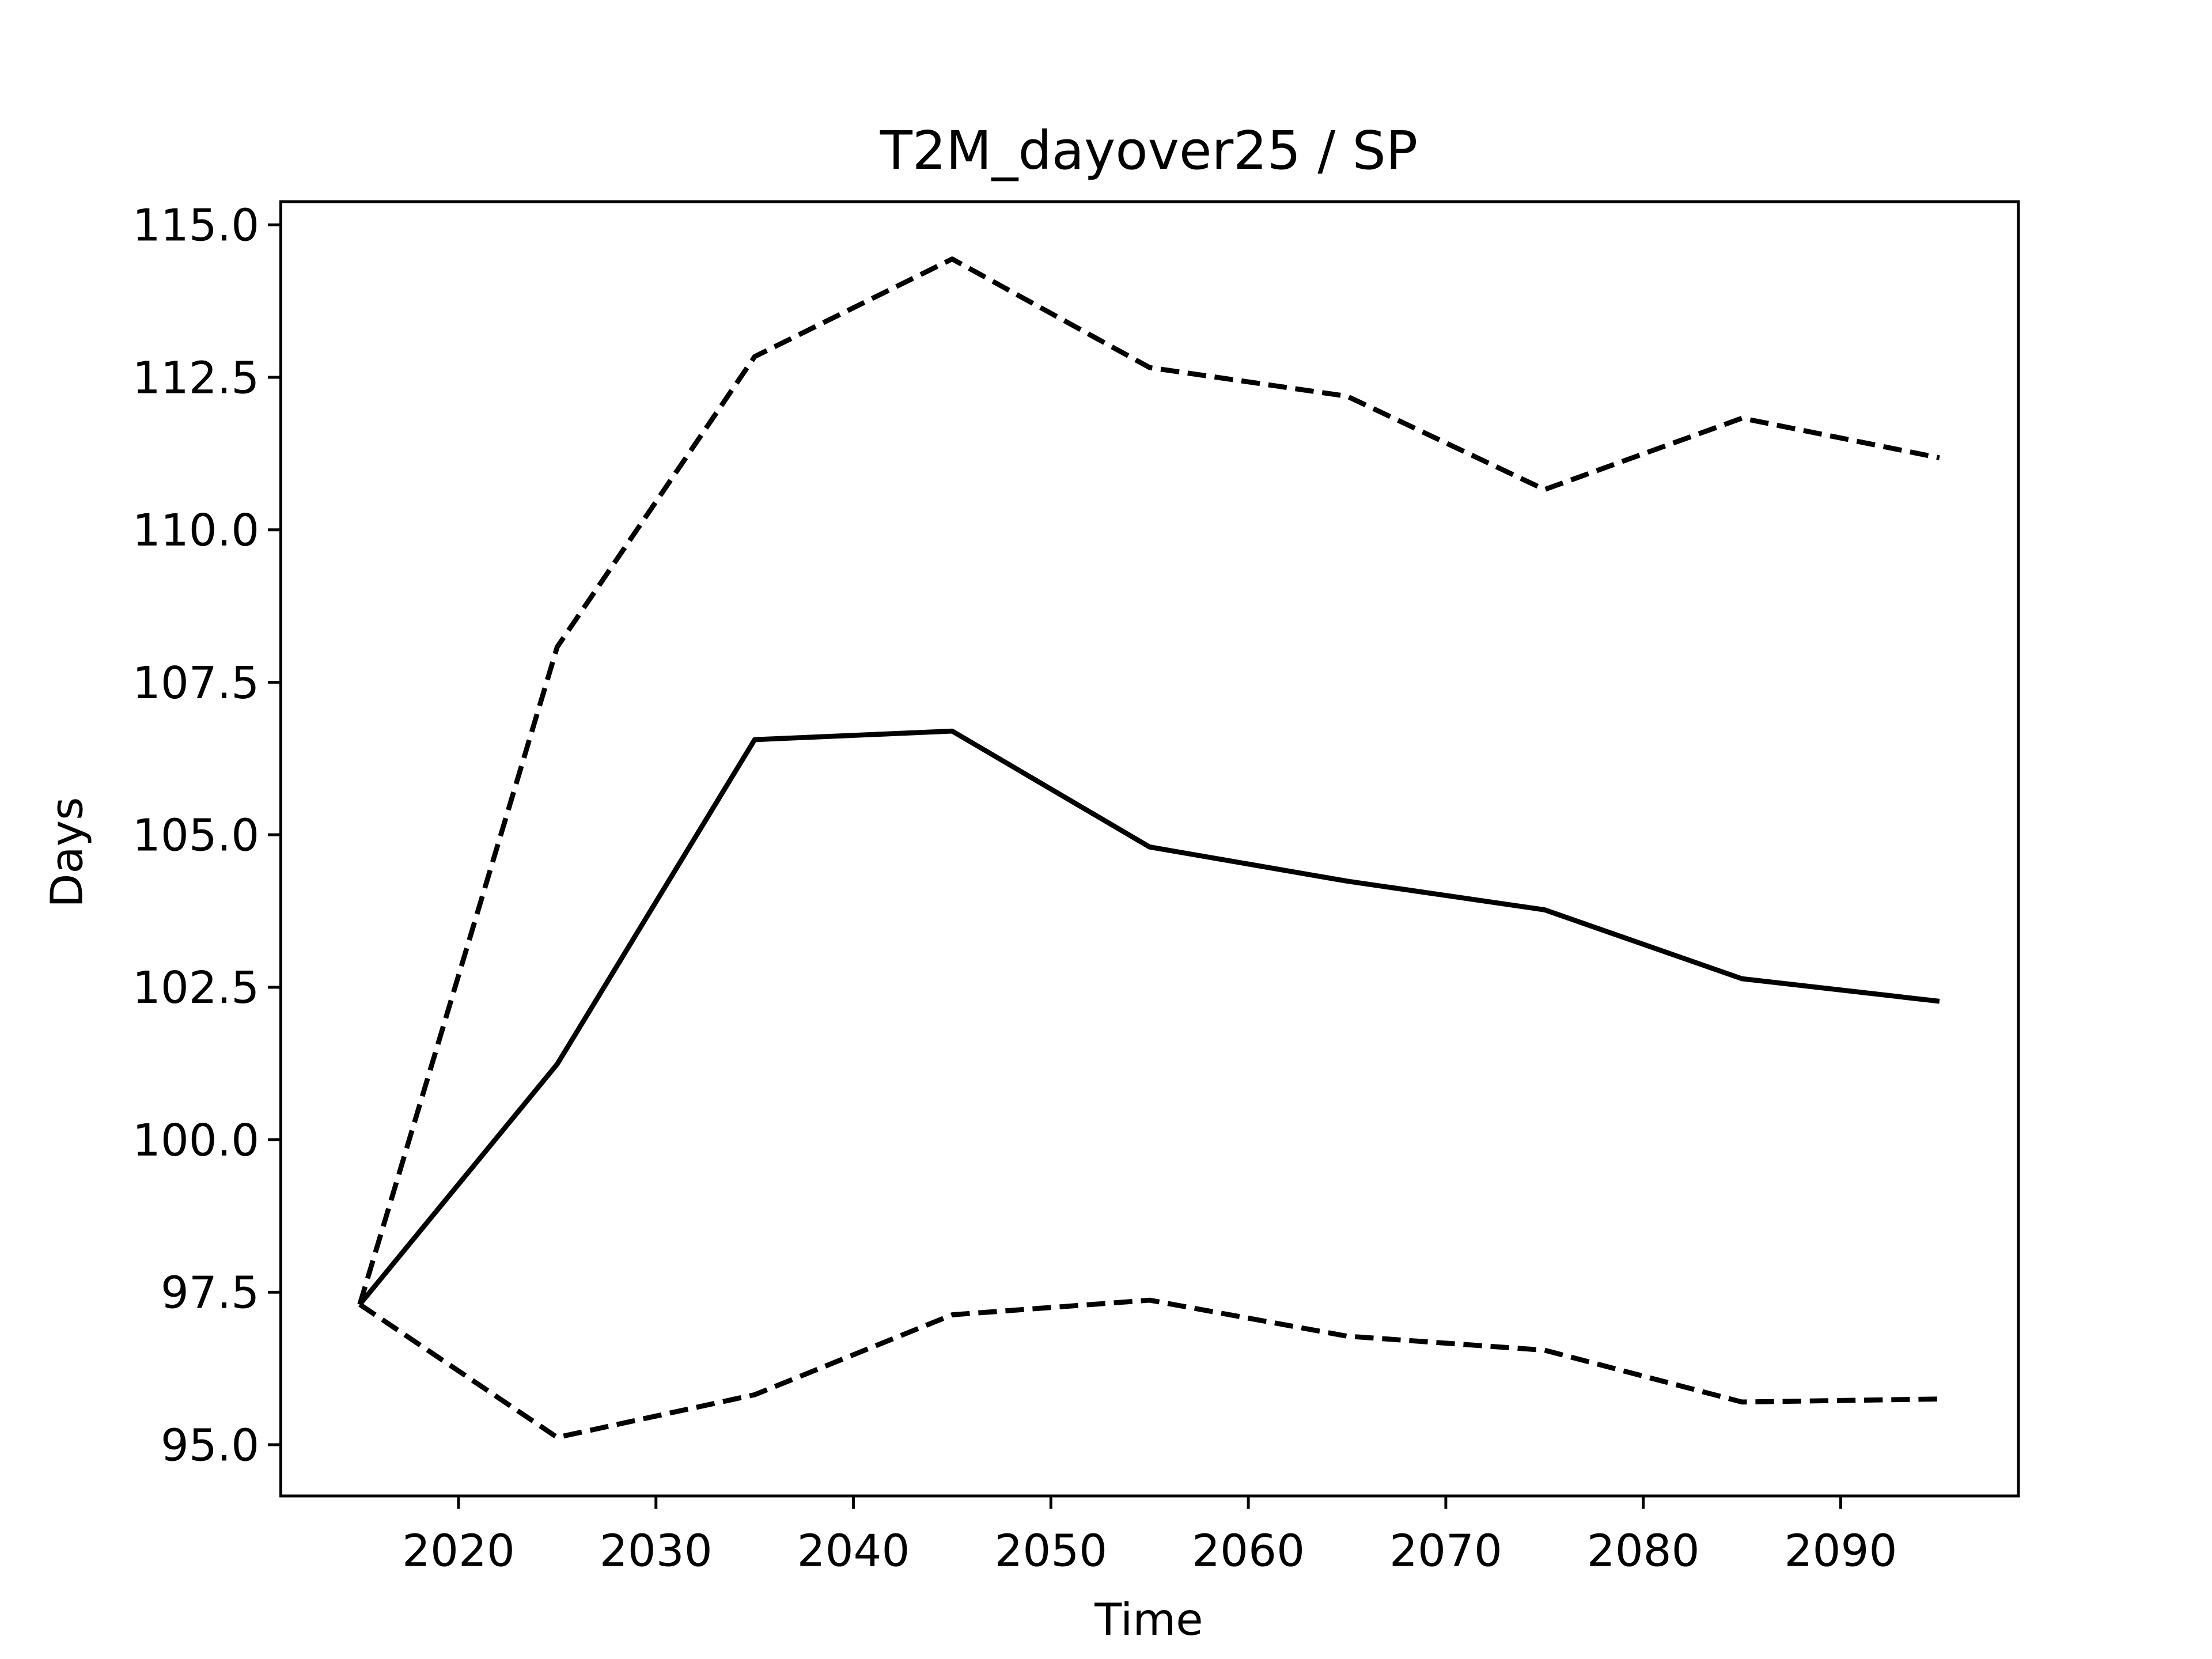  I want to click on y-tick-label: 105.0, so click(195, 835).